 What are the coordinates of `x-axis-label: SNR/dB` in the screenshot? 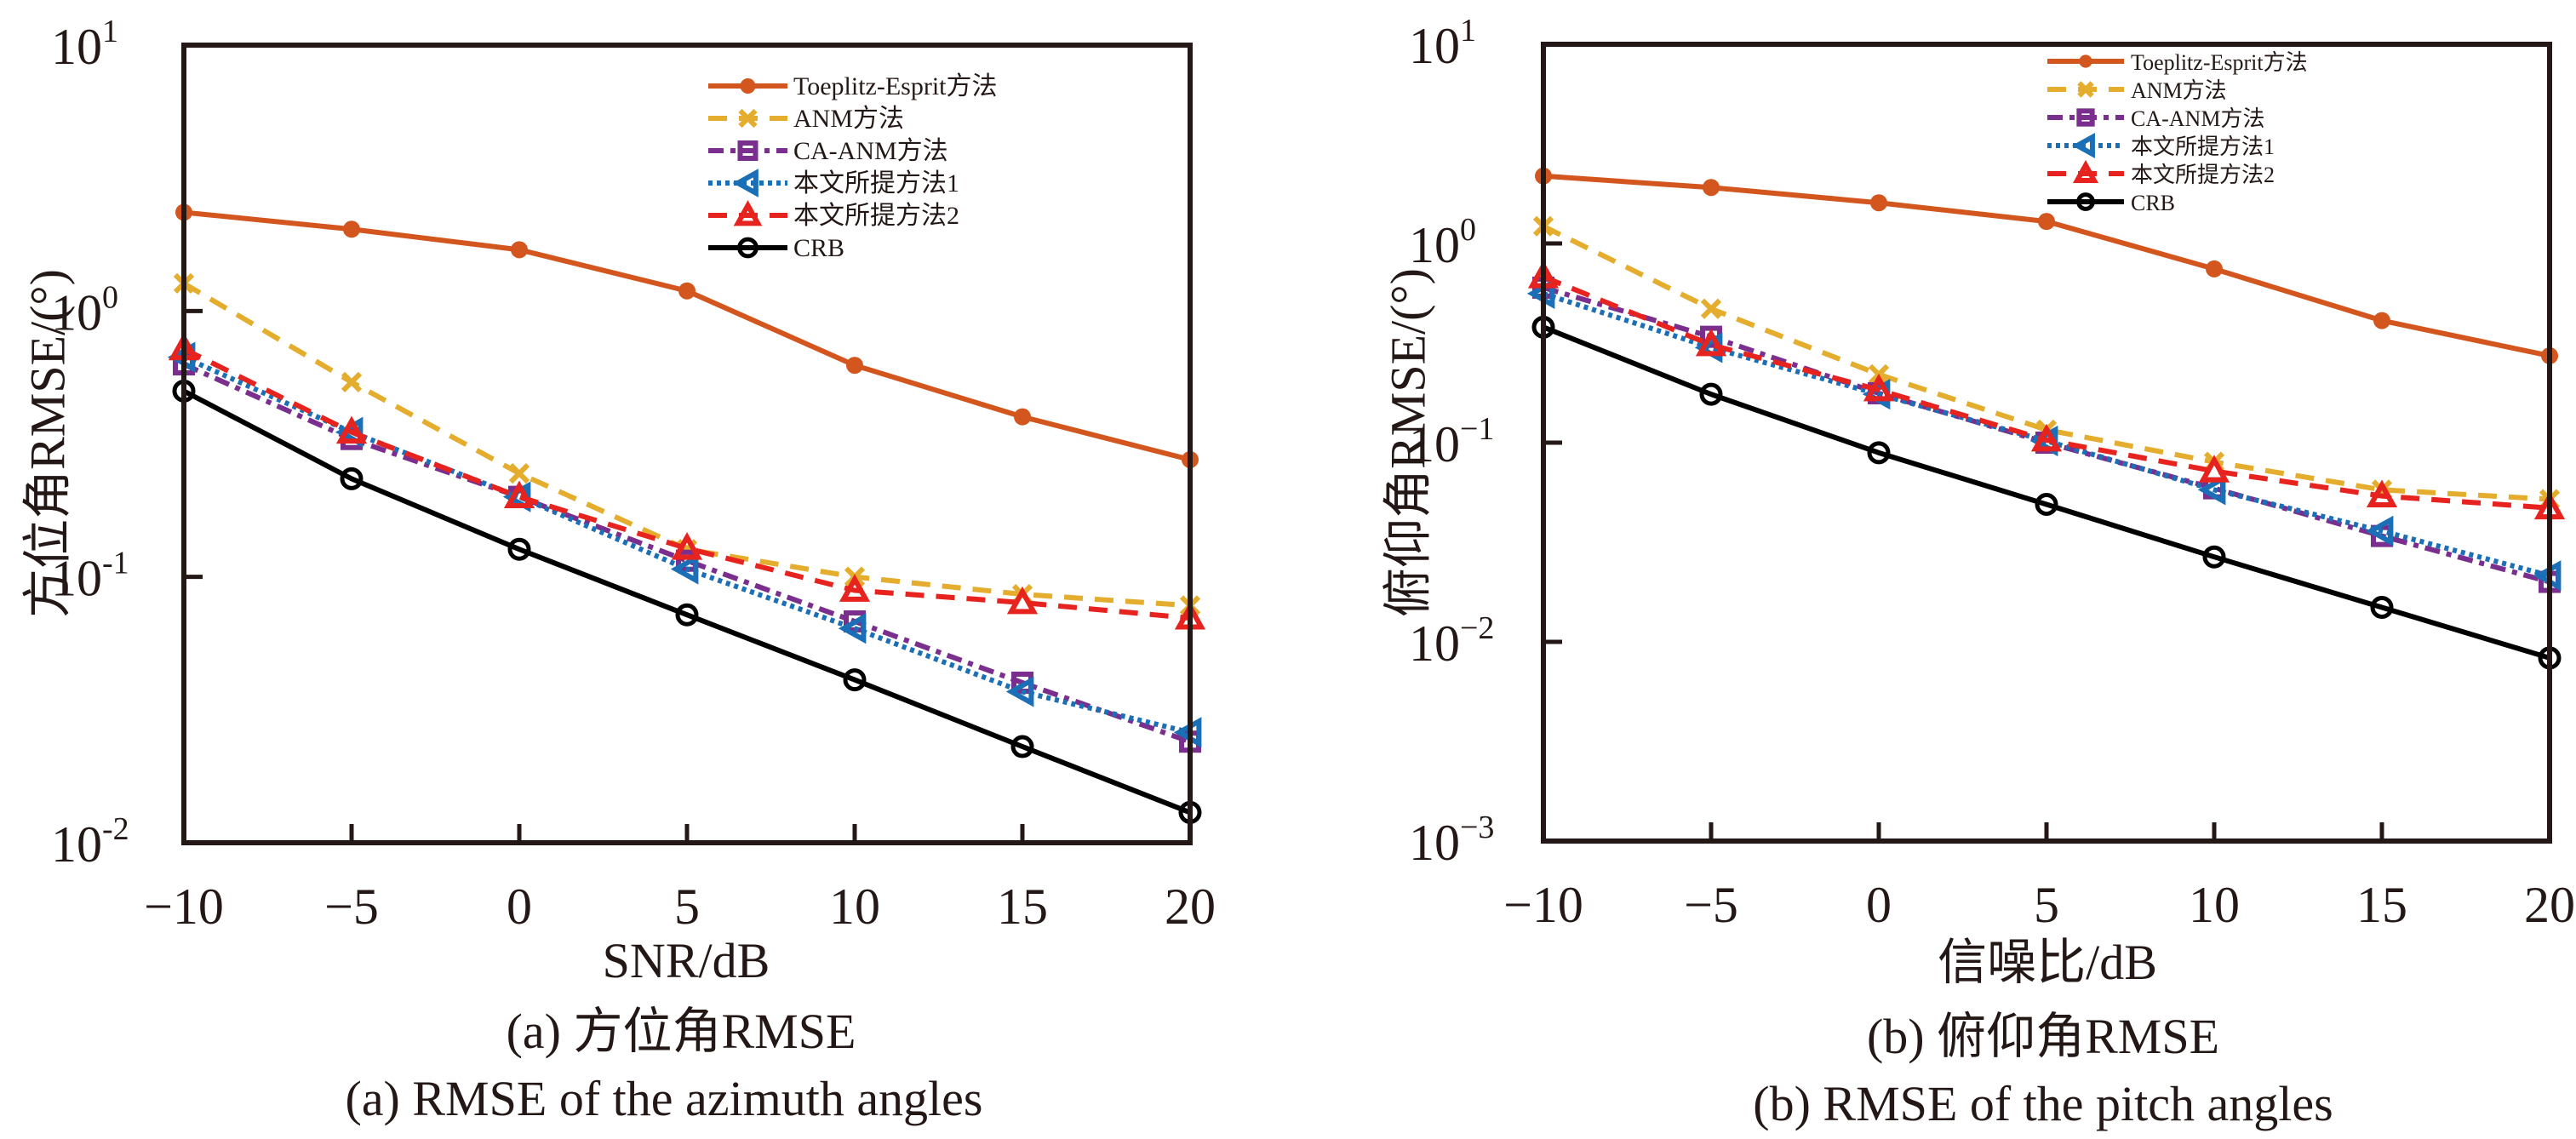 It's located at (686, 960).